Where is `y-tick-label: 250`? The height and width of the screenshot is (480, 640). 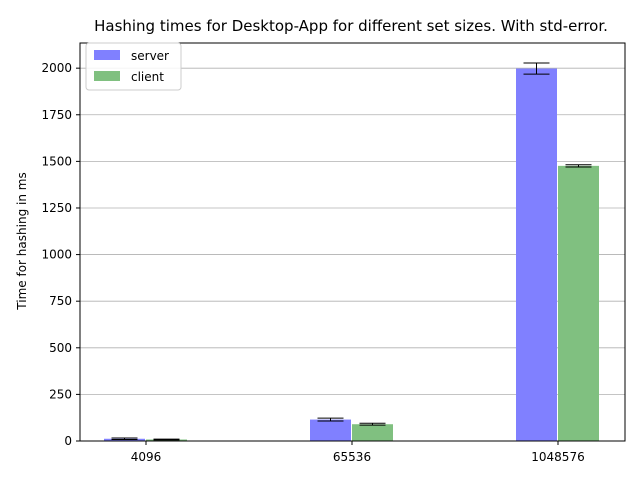
y-tick-label: 250 is located at coordinates (60, 394).